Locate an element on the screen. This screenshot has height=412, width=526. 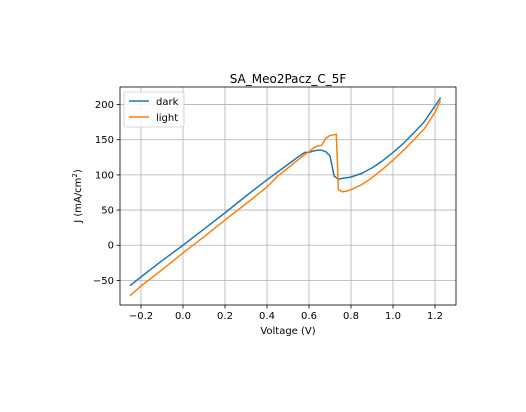
y-tick-label: 150 is located at coordinates (104, 140).